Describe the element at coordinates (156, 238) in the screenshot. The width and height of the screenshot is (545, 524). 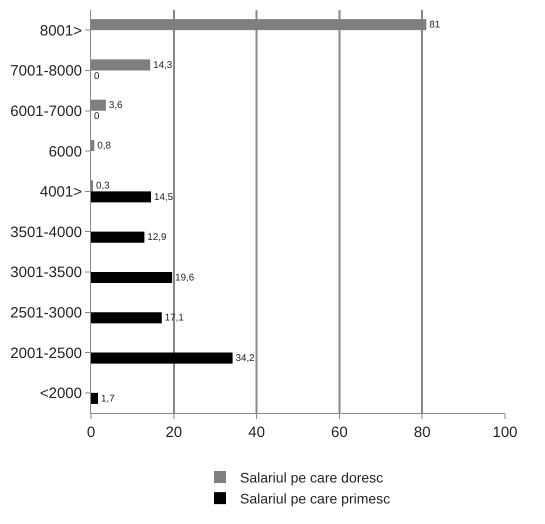
I see `data-label: 12,9` at that location.